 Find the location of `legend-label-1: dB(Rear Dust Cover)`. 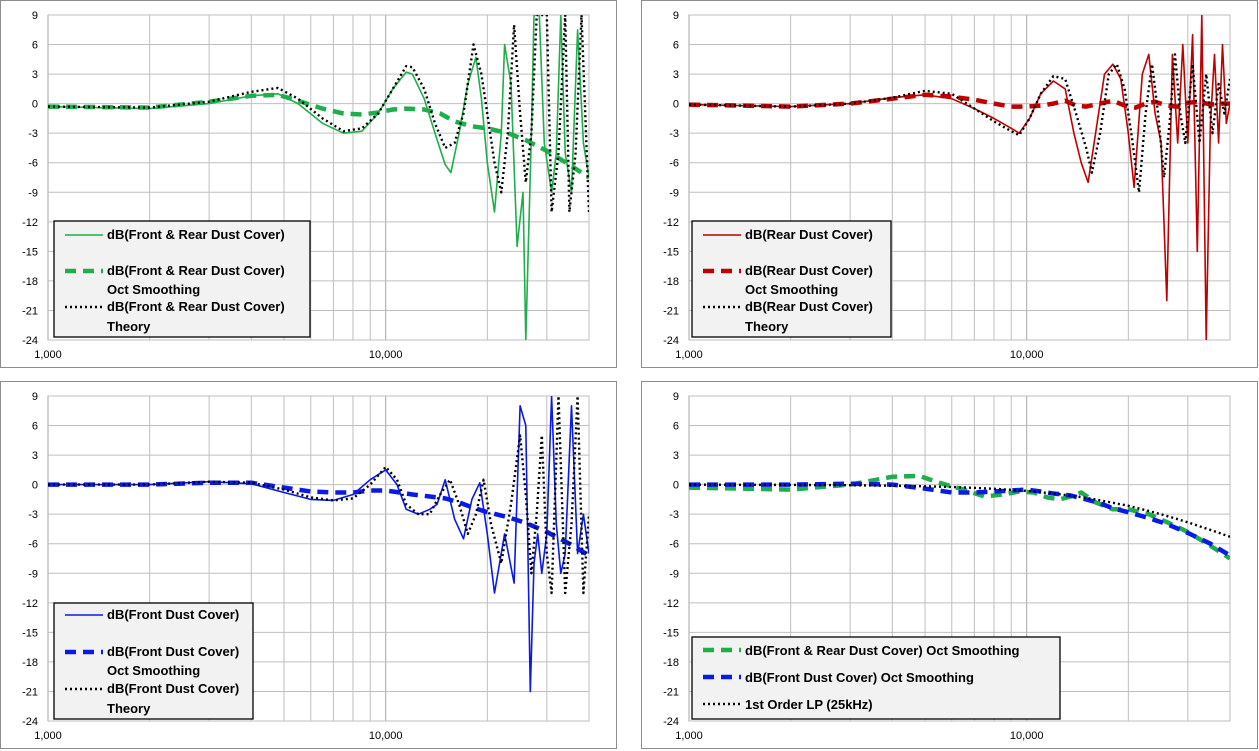

legend-label-1: dB(Rear Dust Cover) is located at coordinates (809, 234).